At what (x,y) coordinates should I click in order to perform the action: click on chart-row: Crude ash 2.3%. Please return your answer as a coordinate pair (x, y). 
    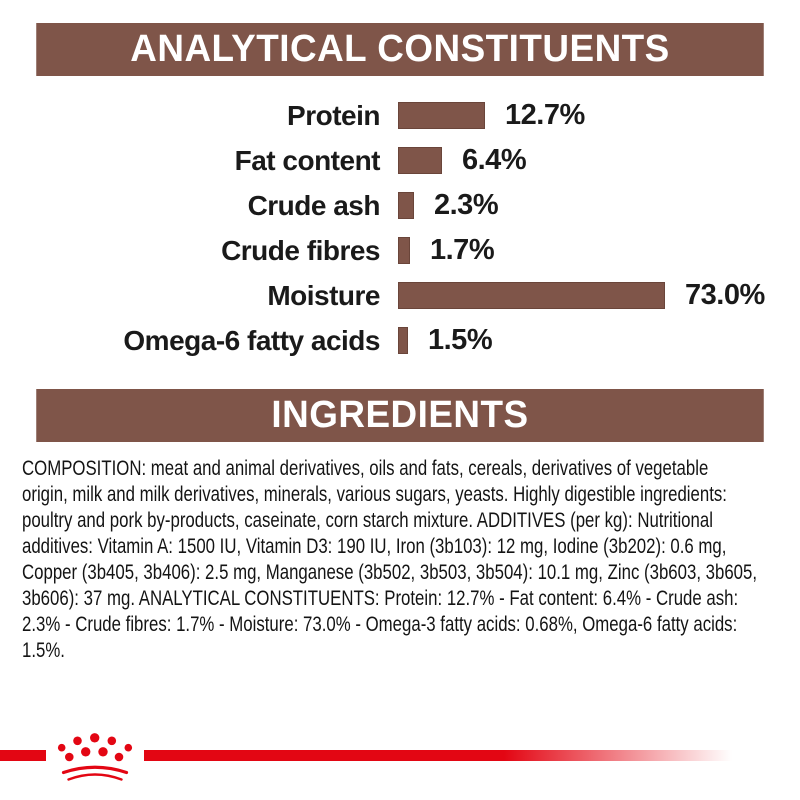
    Looking at the image, I should click on (400, 205).